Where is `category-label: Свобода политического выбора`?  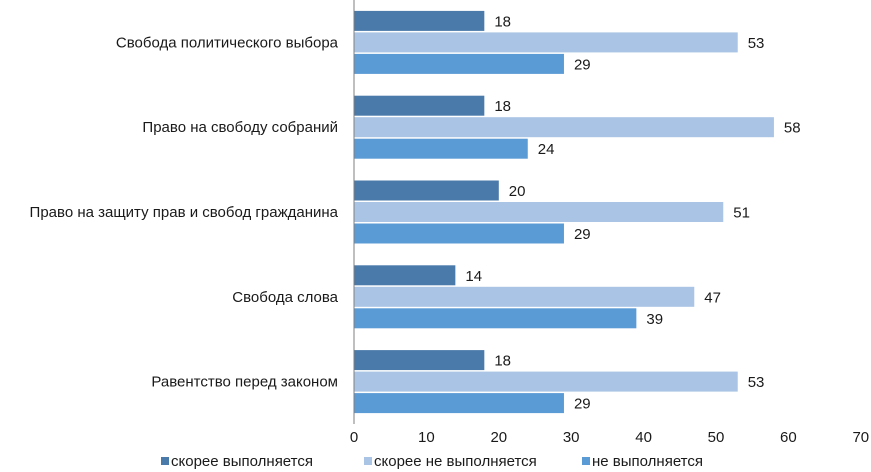
category-label: Свобода политического выбора is located at coordinates (227, 42).